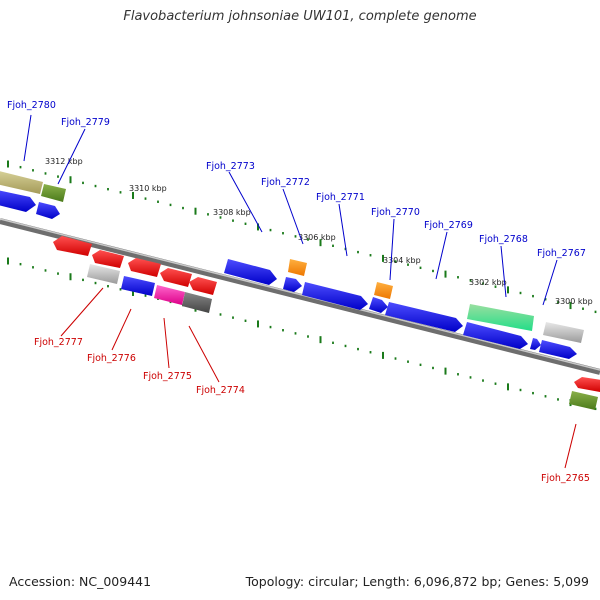 This screenshot has width=600, height=600. I want to click on accession-text: Accession: NC_009441, so click(80, 581).